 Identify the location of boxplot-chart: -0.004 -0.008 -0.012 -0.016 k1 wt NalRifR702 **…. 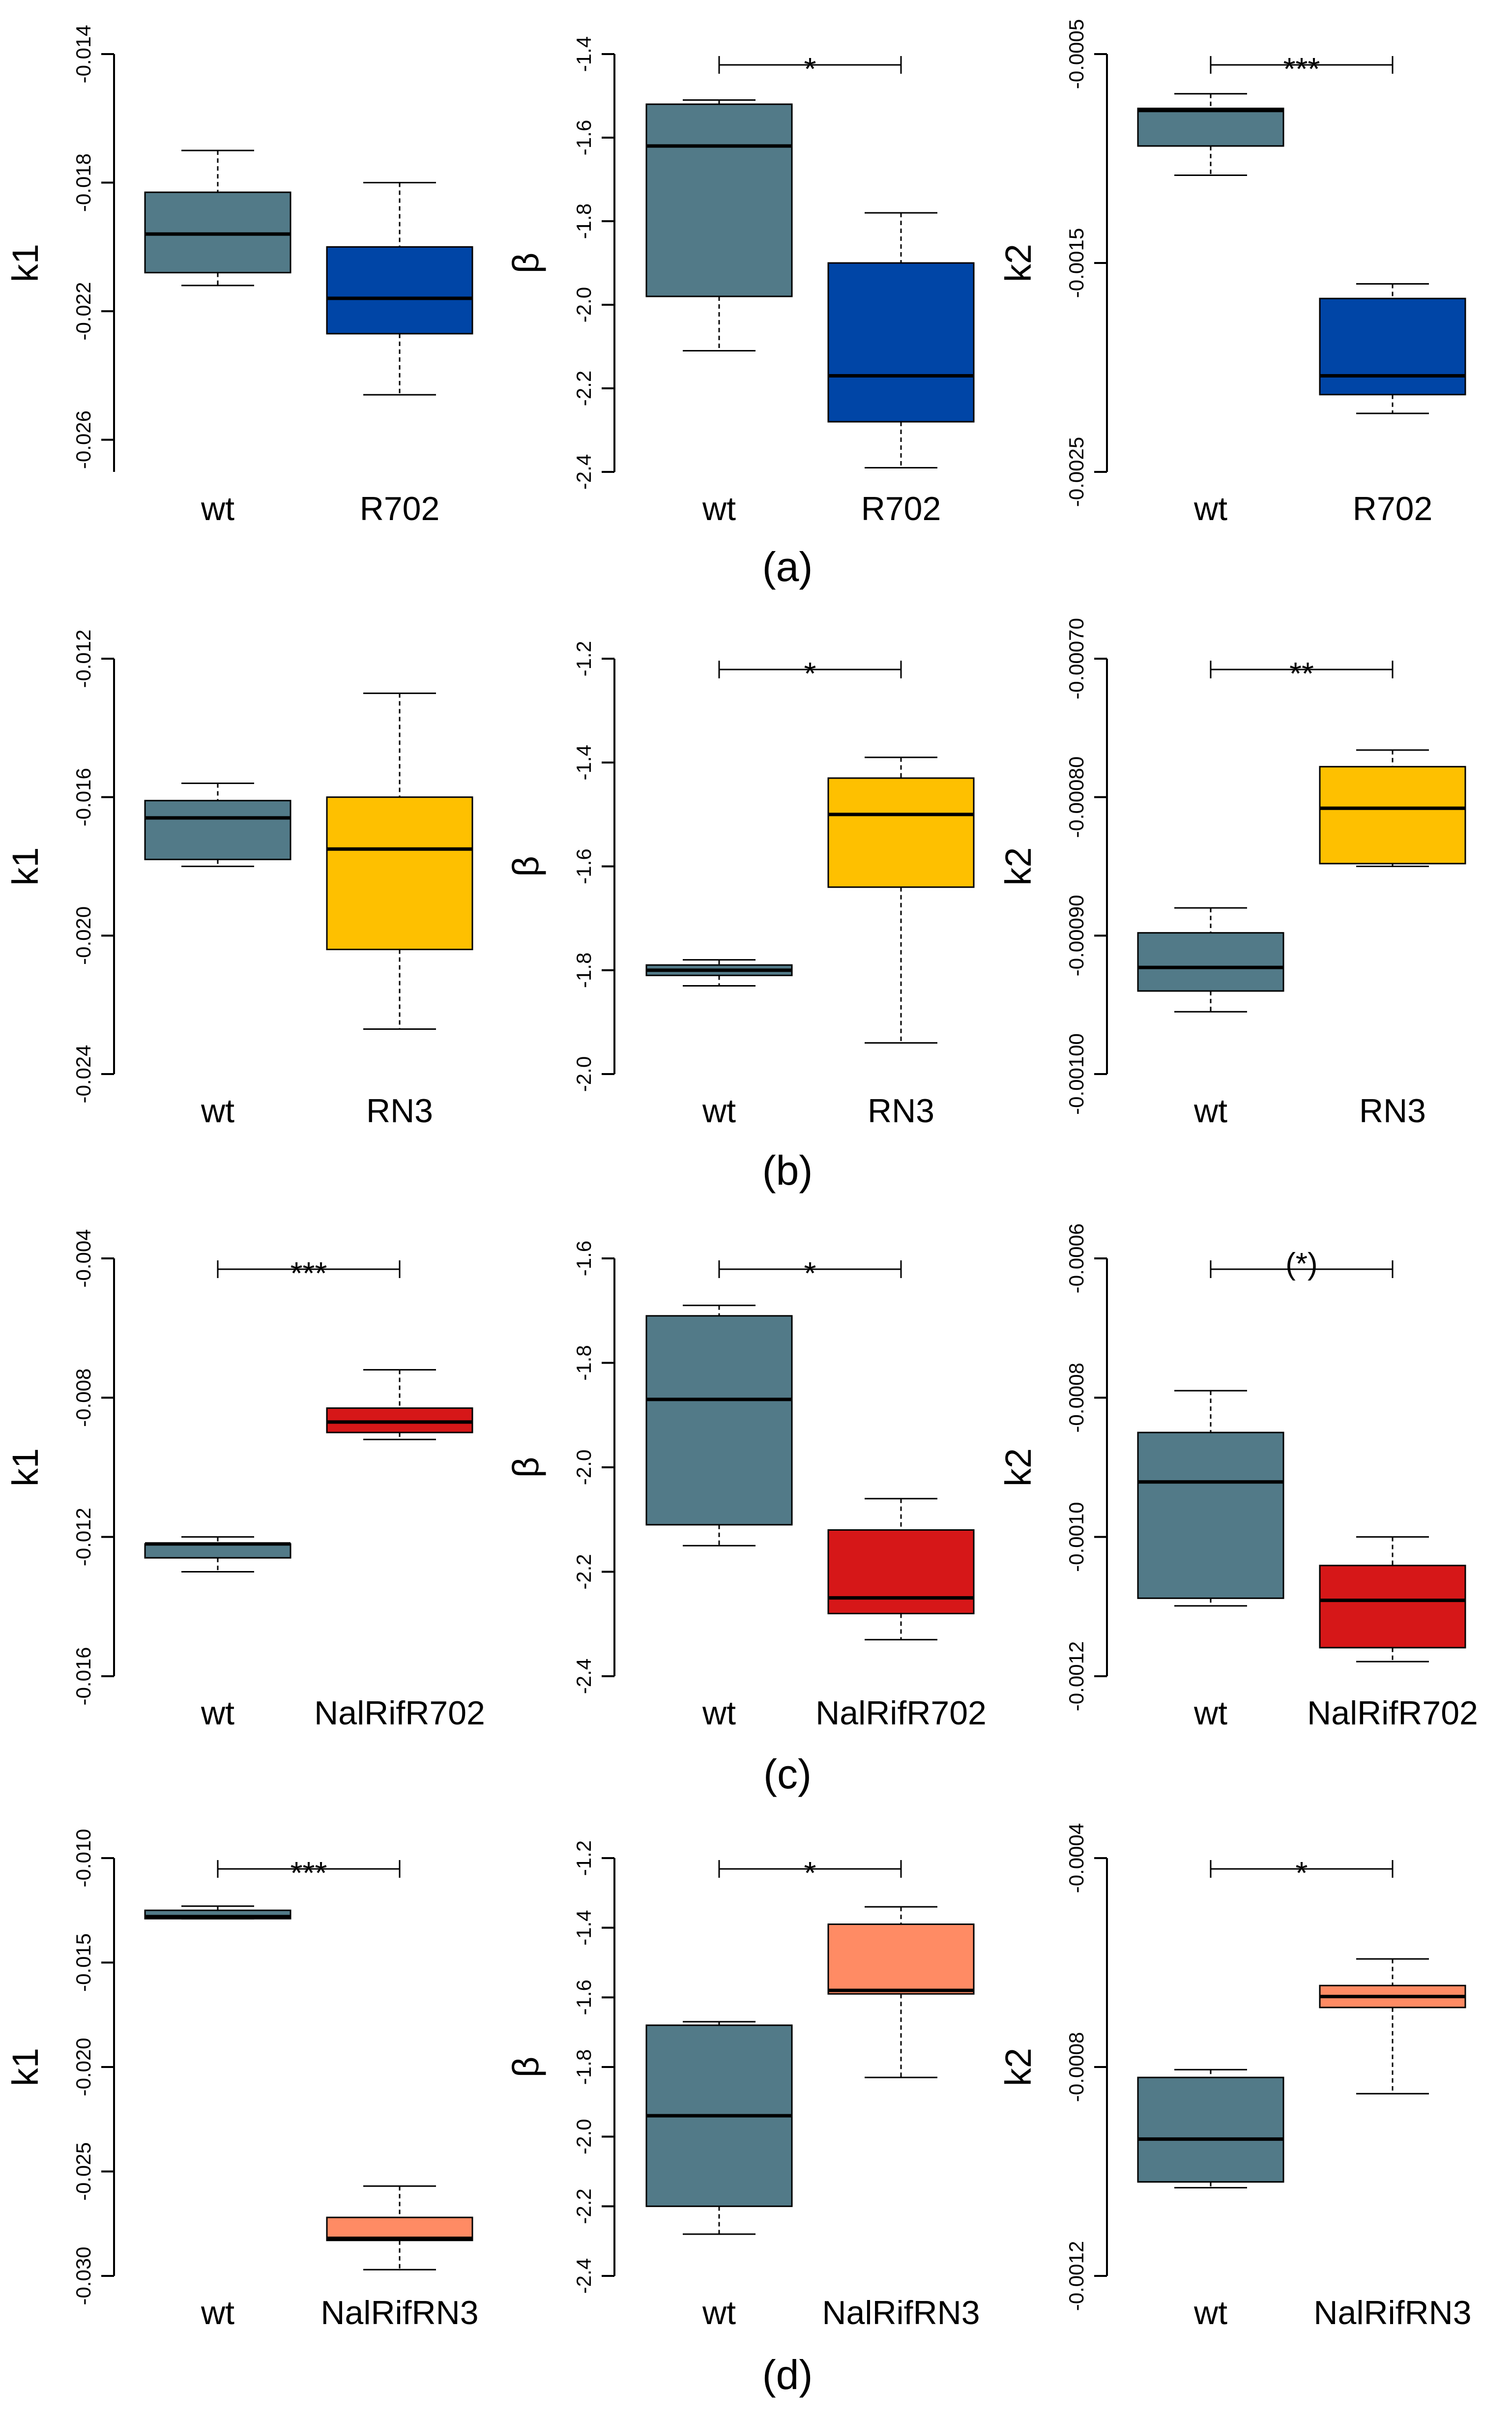
(245, 1480).